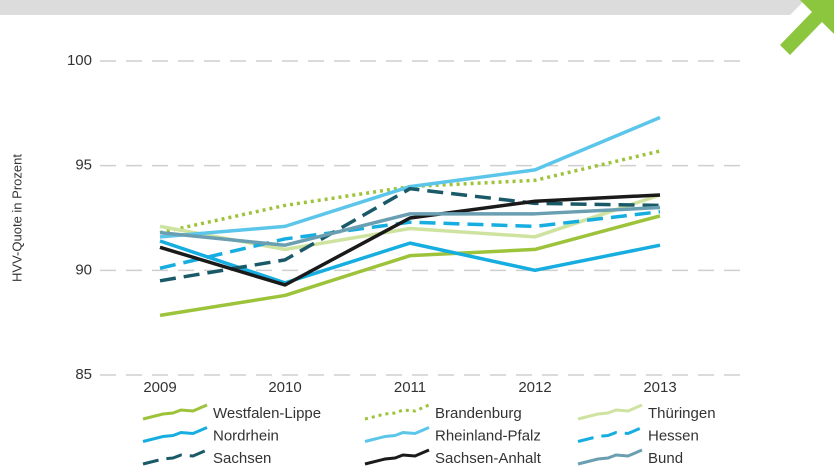  Describe the element at coordinates (79, 60) in the screenshot. I see `y-tick-label: 100` at that location.